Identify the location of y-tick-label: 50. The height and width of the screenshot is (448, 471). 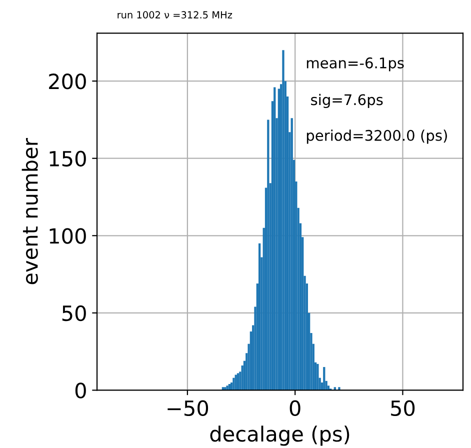
(74, 313).